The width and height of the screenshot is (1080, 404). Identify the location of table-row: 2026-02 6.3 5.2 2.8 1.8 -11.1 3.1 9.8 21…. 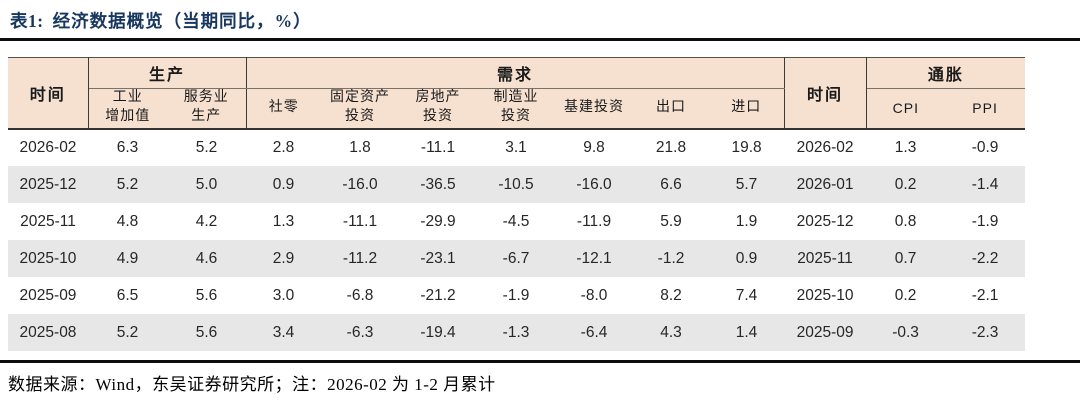
(516, 147).